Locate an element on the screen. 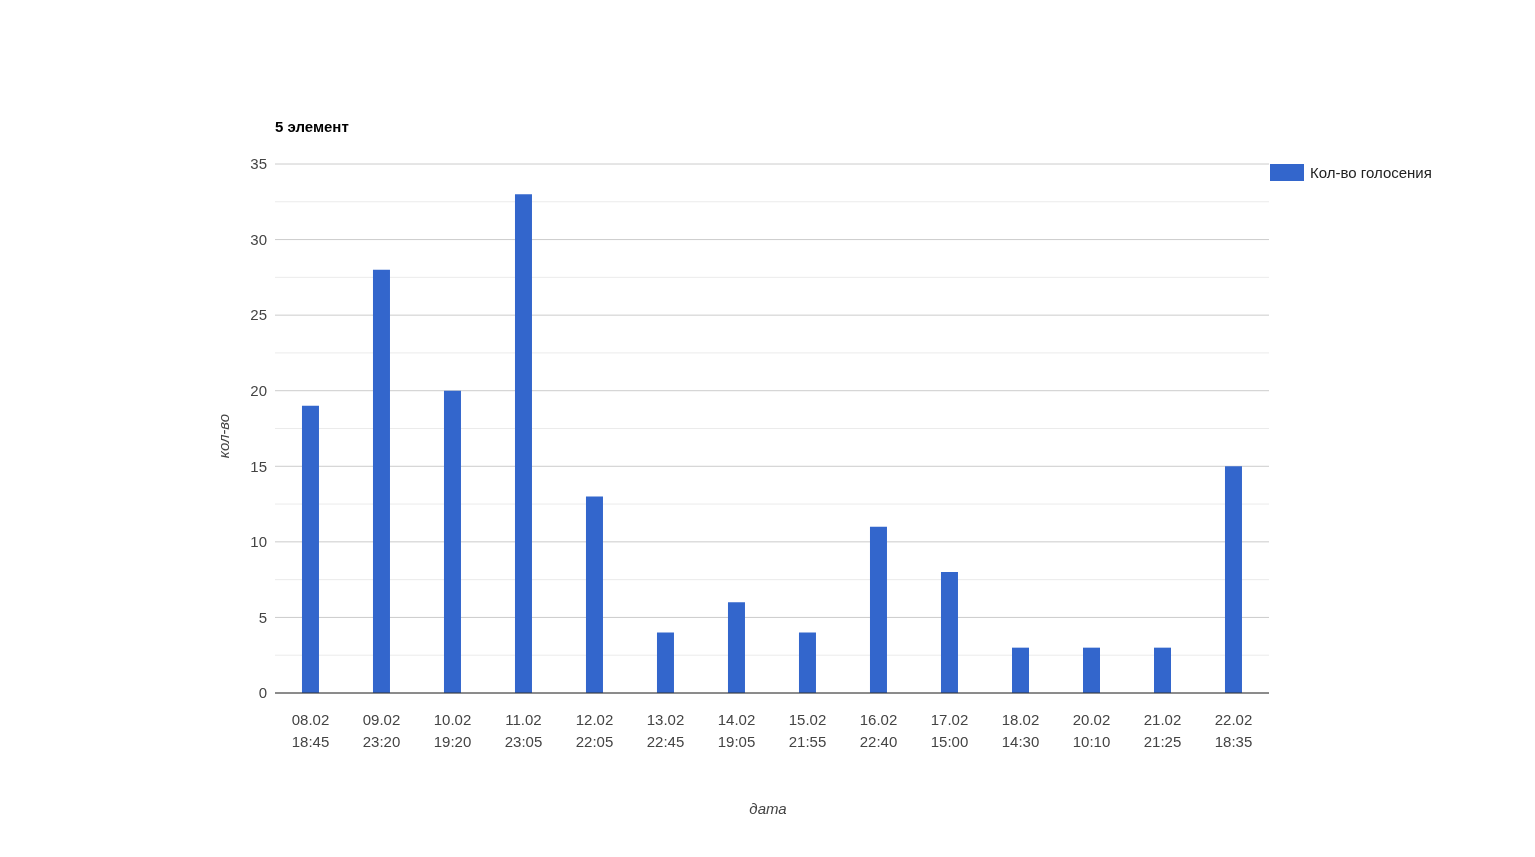 The height and width of the screenshot is (857, 1535). y-tick-label: 25 is located at coordinates (258, 315).